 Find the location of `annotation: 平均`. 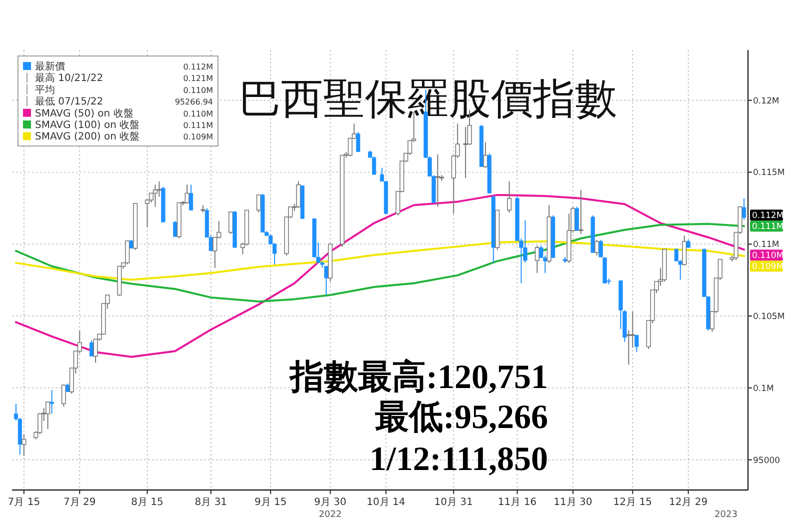

annotation: 平均 is located at coordinates (45, 90).